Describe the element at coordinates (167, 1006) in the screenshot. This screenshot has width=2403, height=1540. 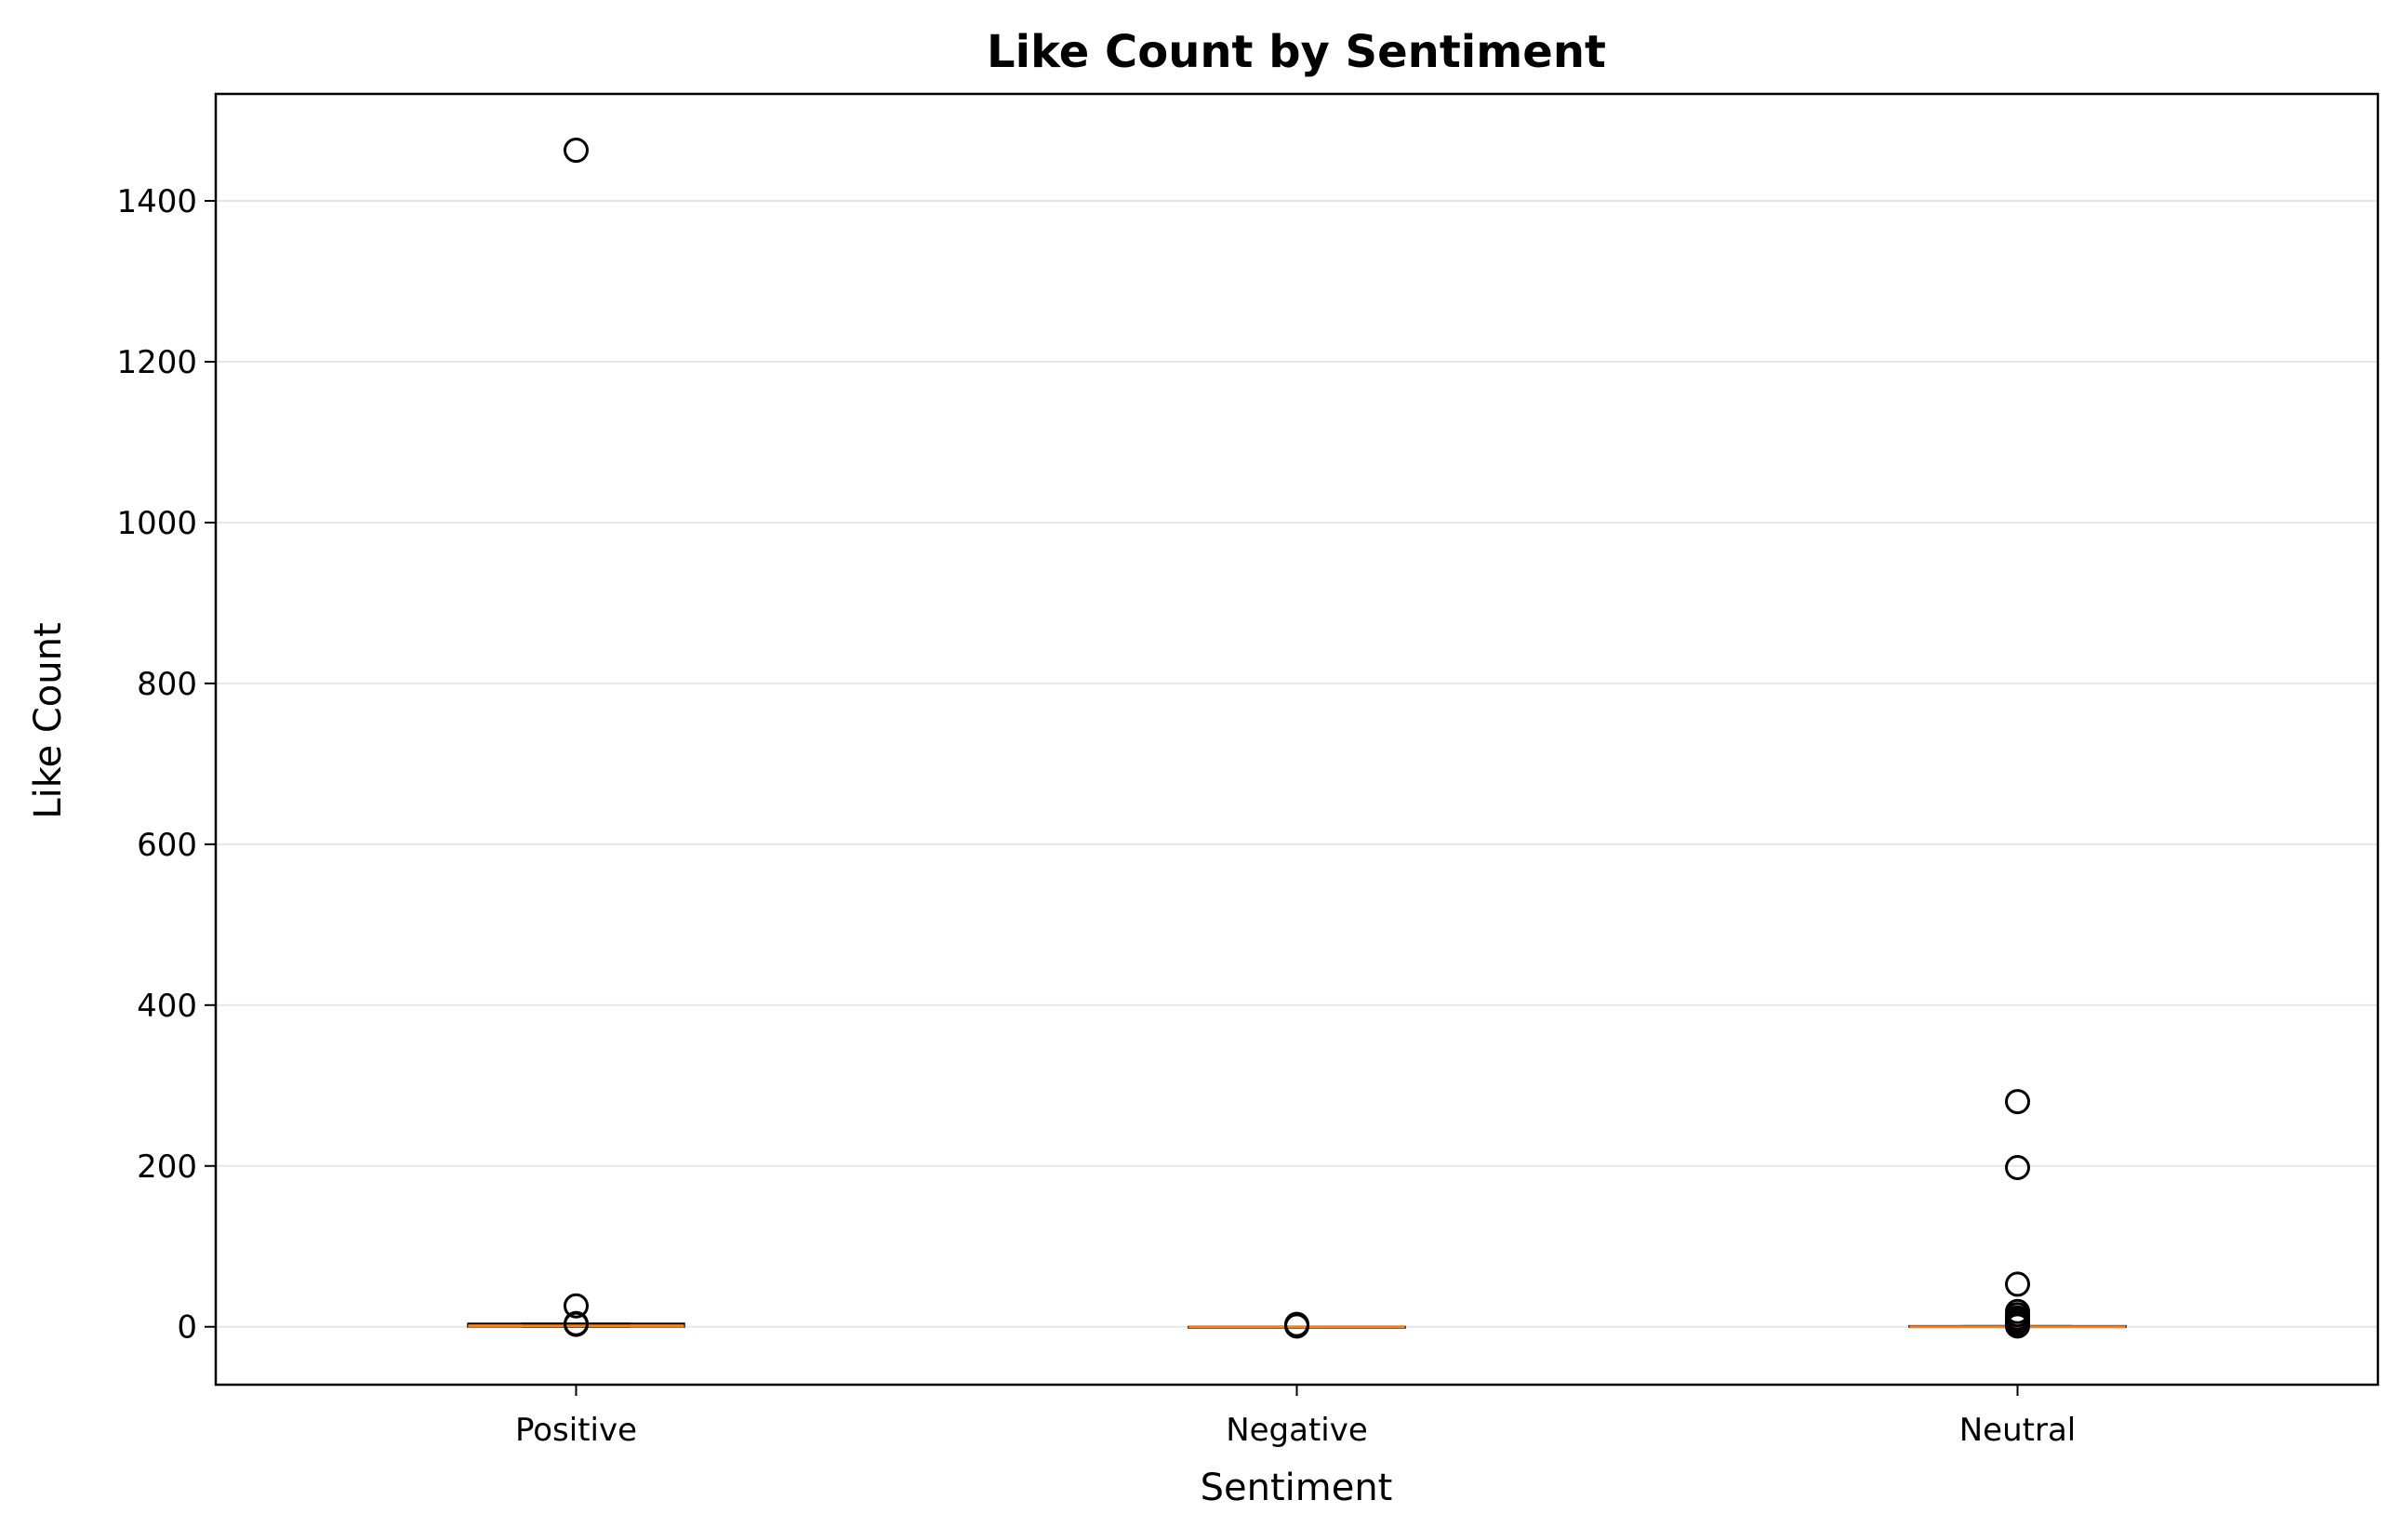
I see `y-tick-label: 400` at that location.